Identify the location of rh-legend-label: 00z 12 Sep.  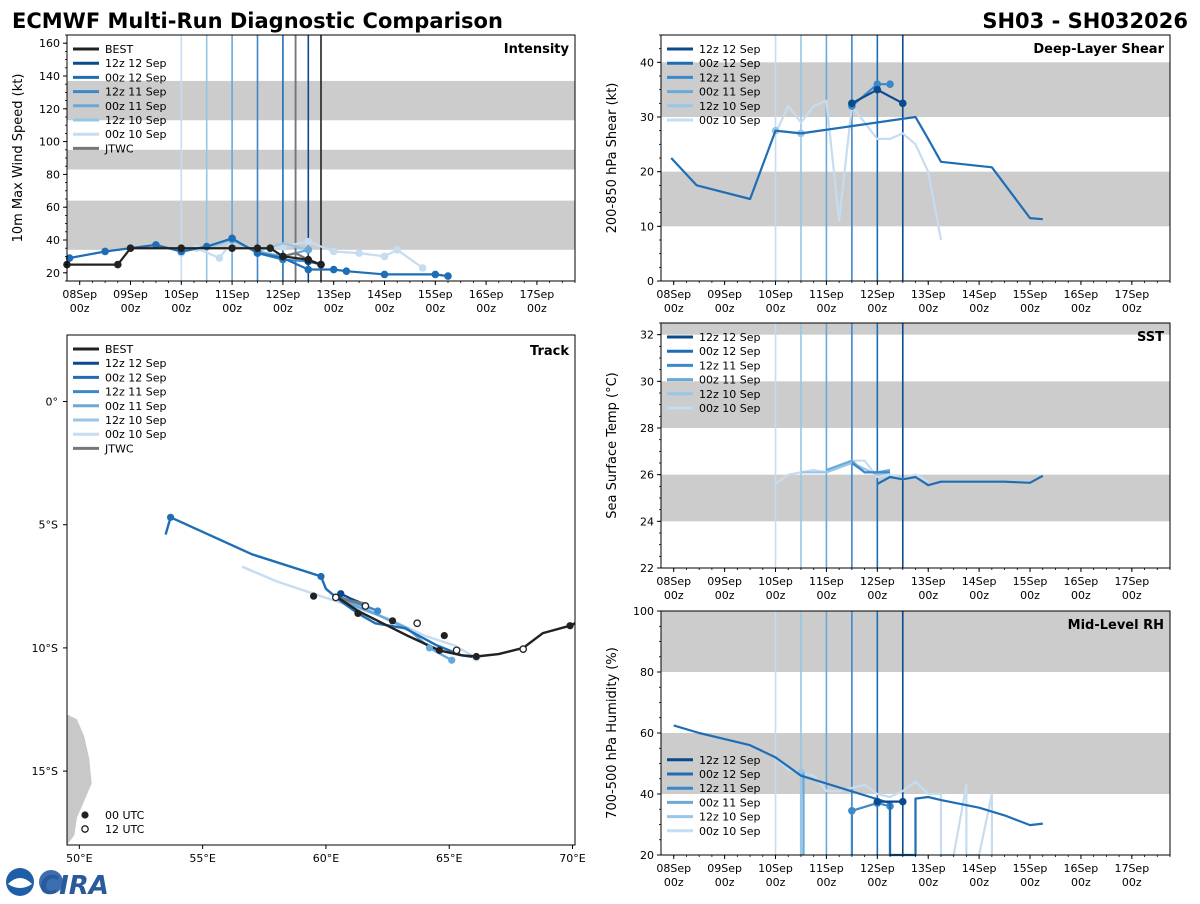
(730, 774).